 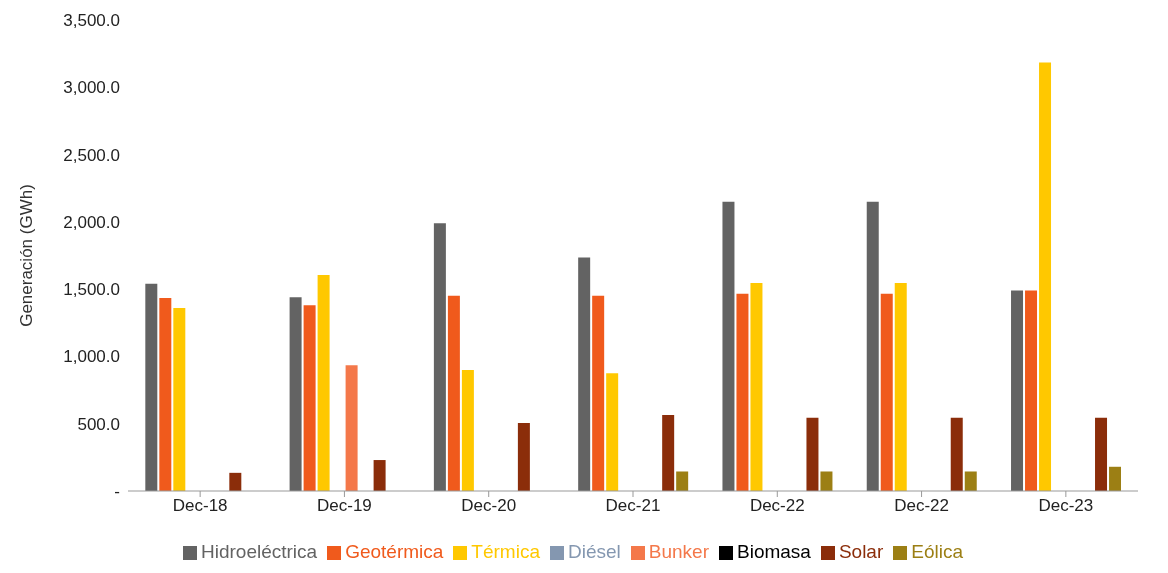 What do you see at coordinates (344, 506) in the screenshot?
I see `x-tick-label: Dec-19` at bounding box center [344, 506].